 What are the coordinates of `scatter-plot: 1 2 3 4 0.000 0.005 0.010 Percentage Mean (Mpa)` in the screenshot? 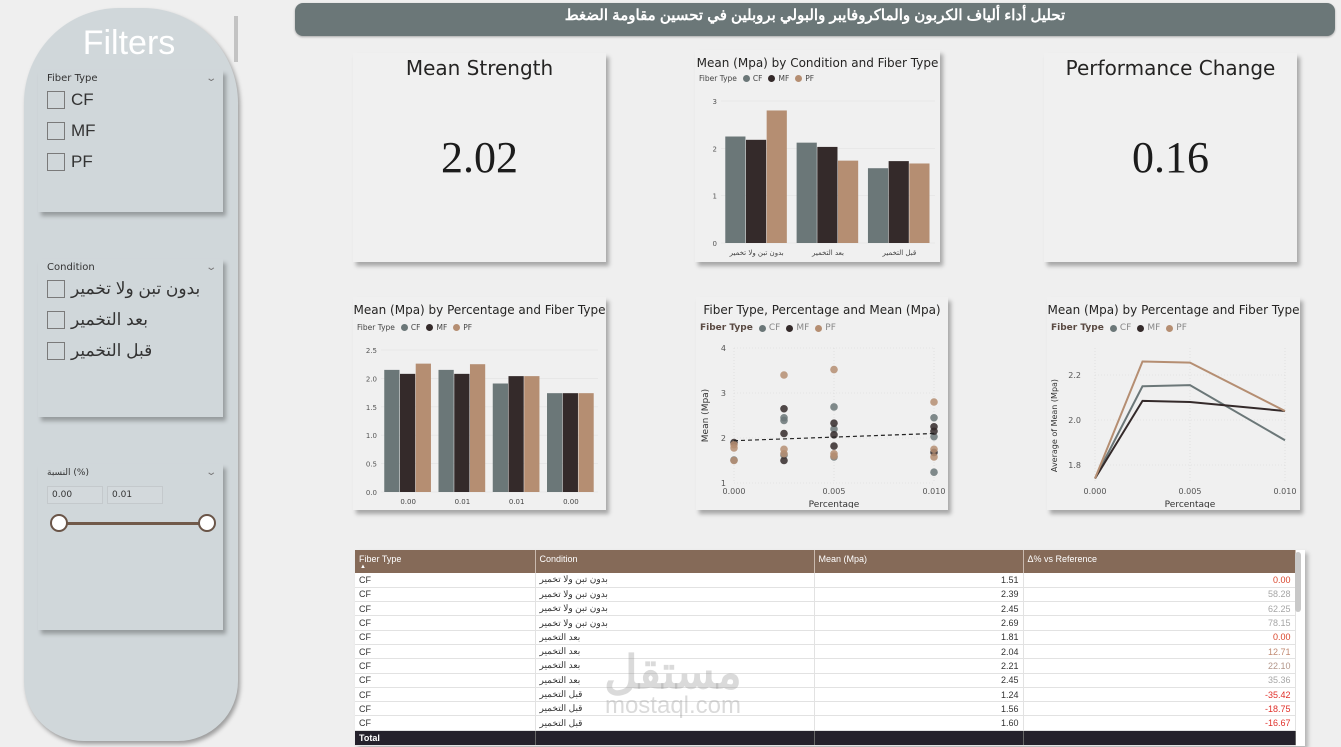 It's located at (822, 421).